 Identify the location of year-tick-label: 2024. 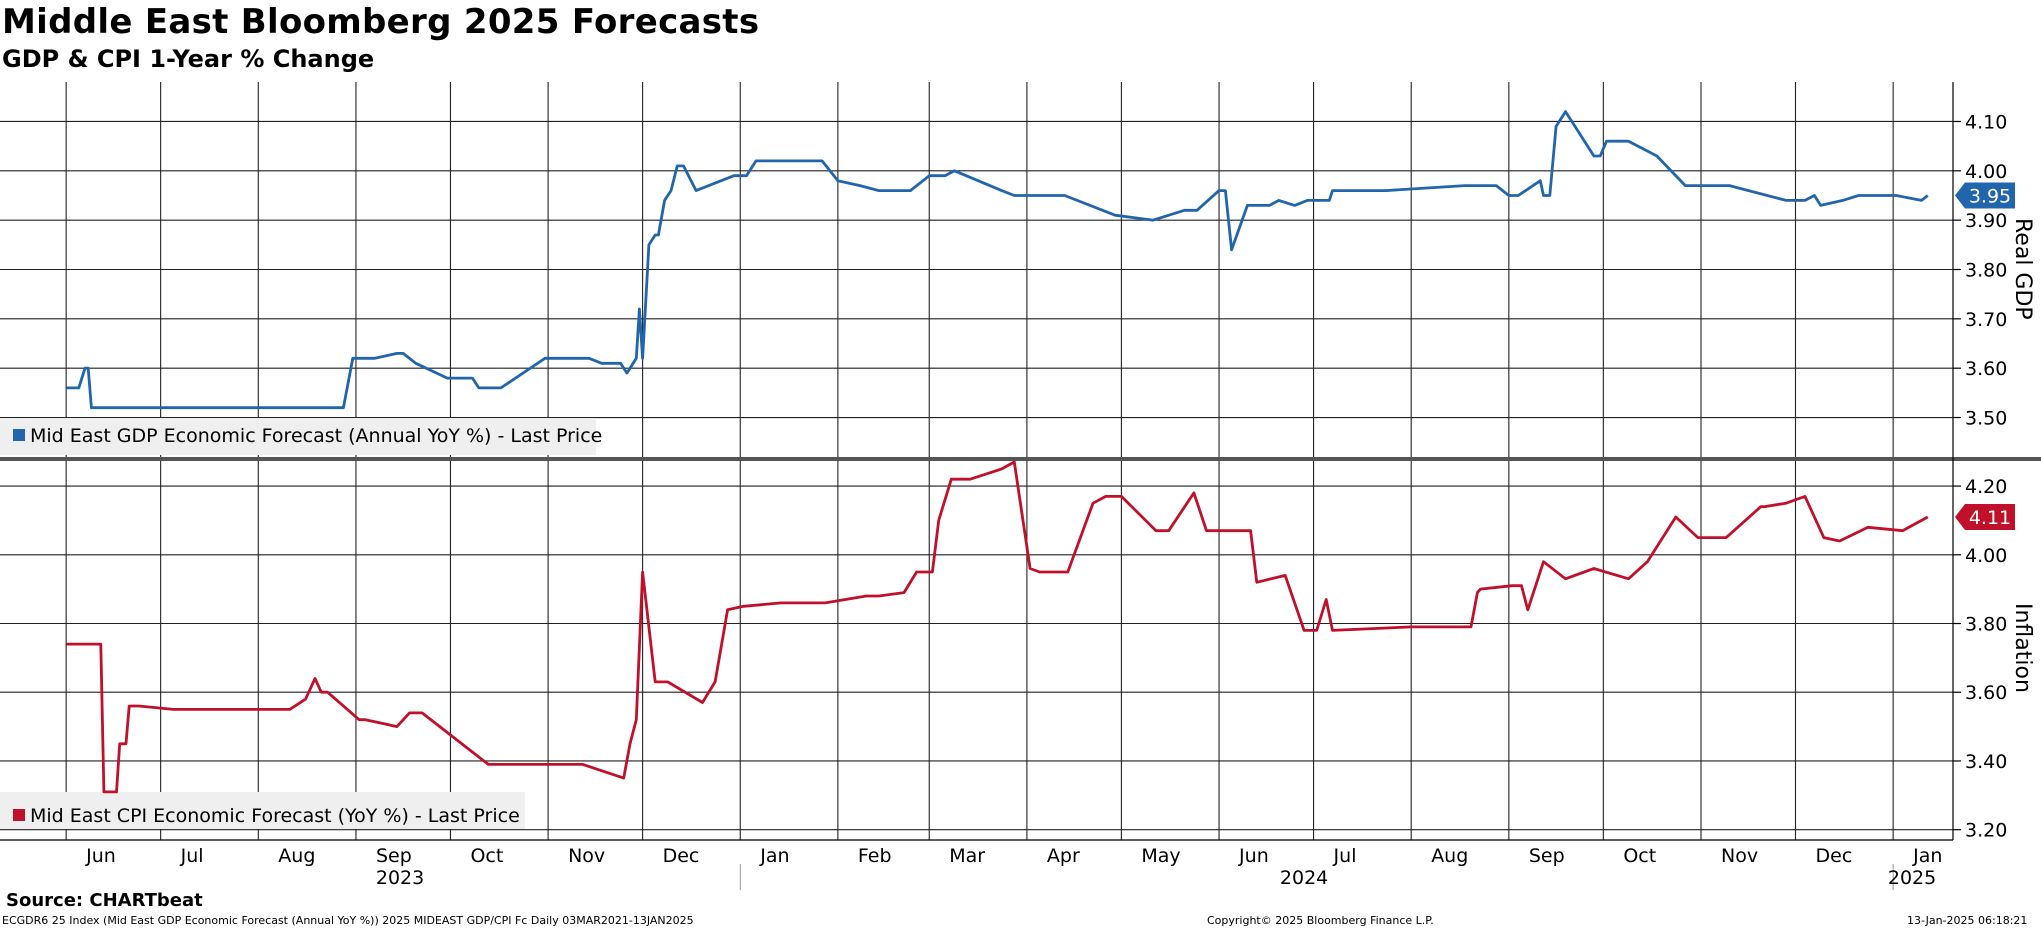
(1304, 878).